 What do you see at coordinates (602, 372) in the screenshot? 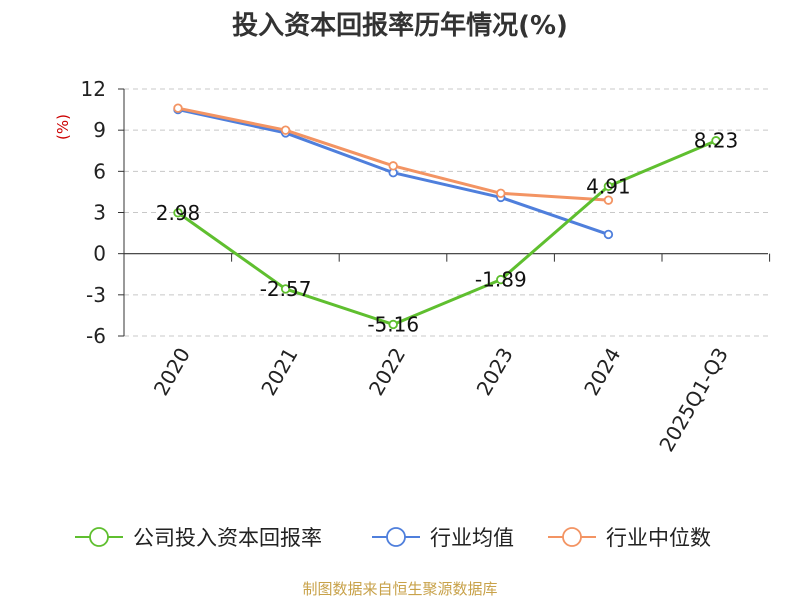
I see `x-tick-label: 2024` at bounding box center [602, 372].